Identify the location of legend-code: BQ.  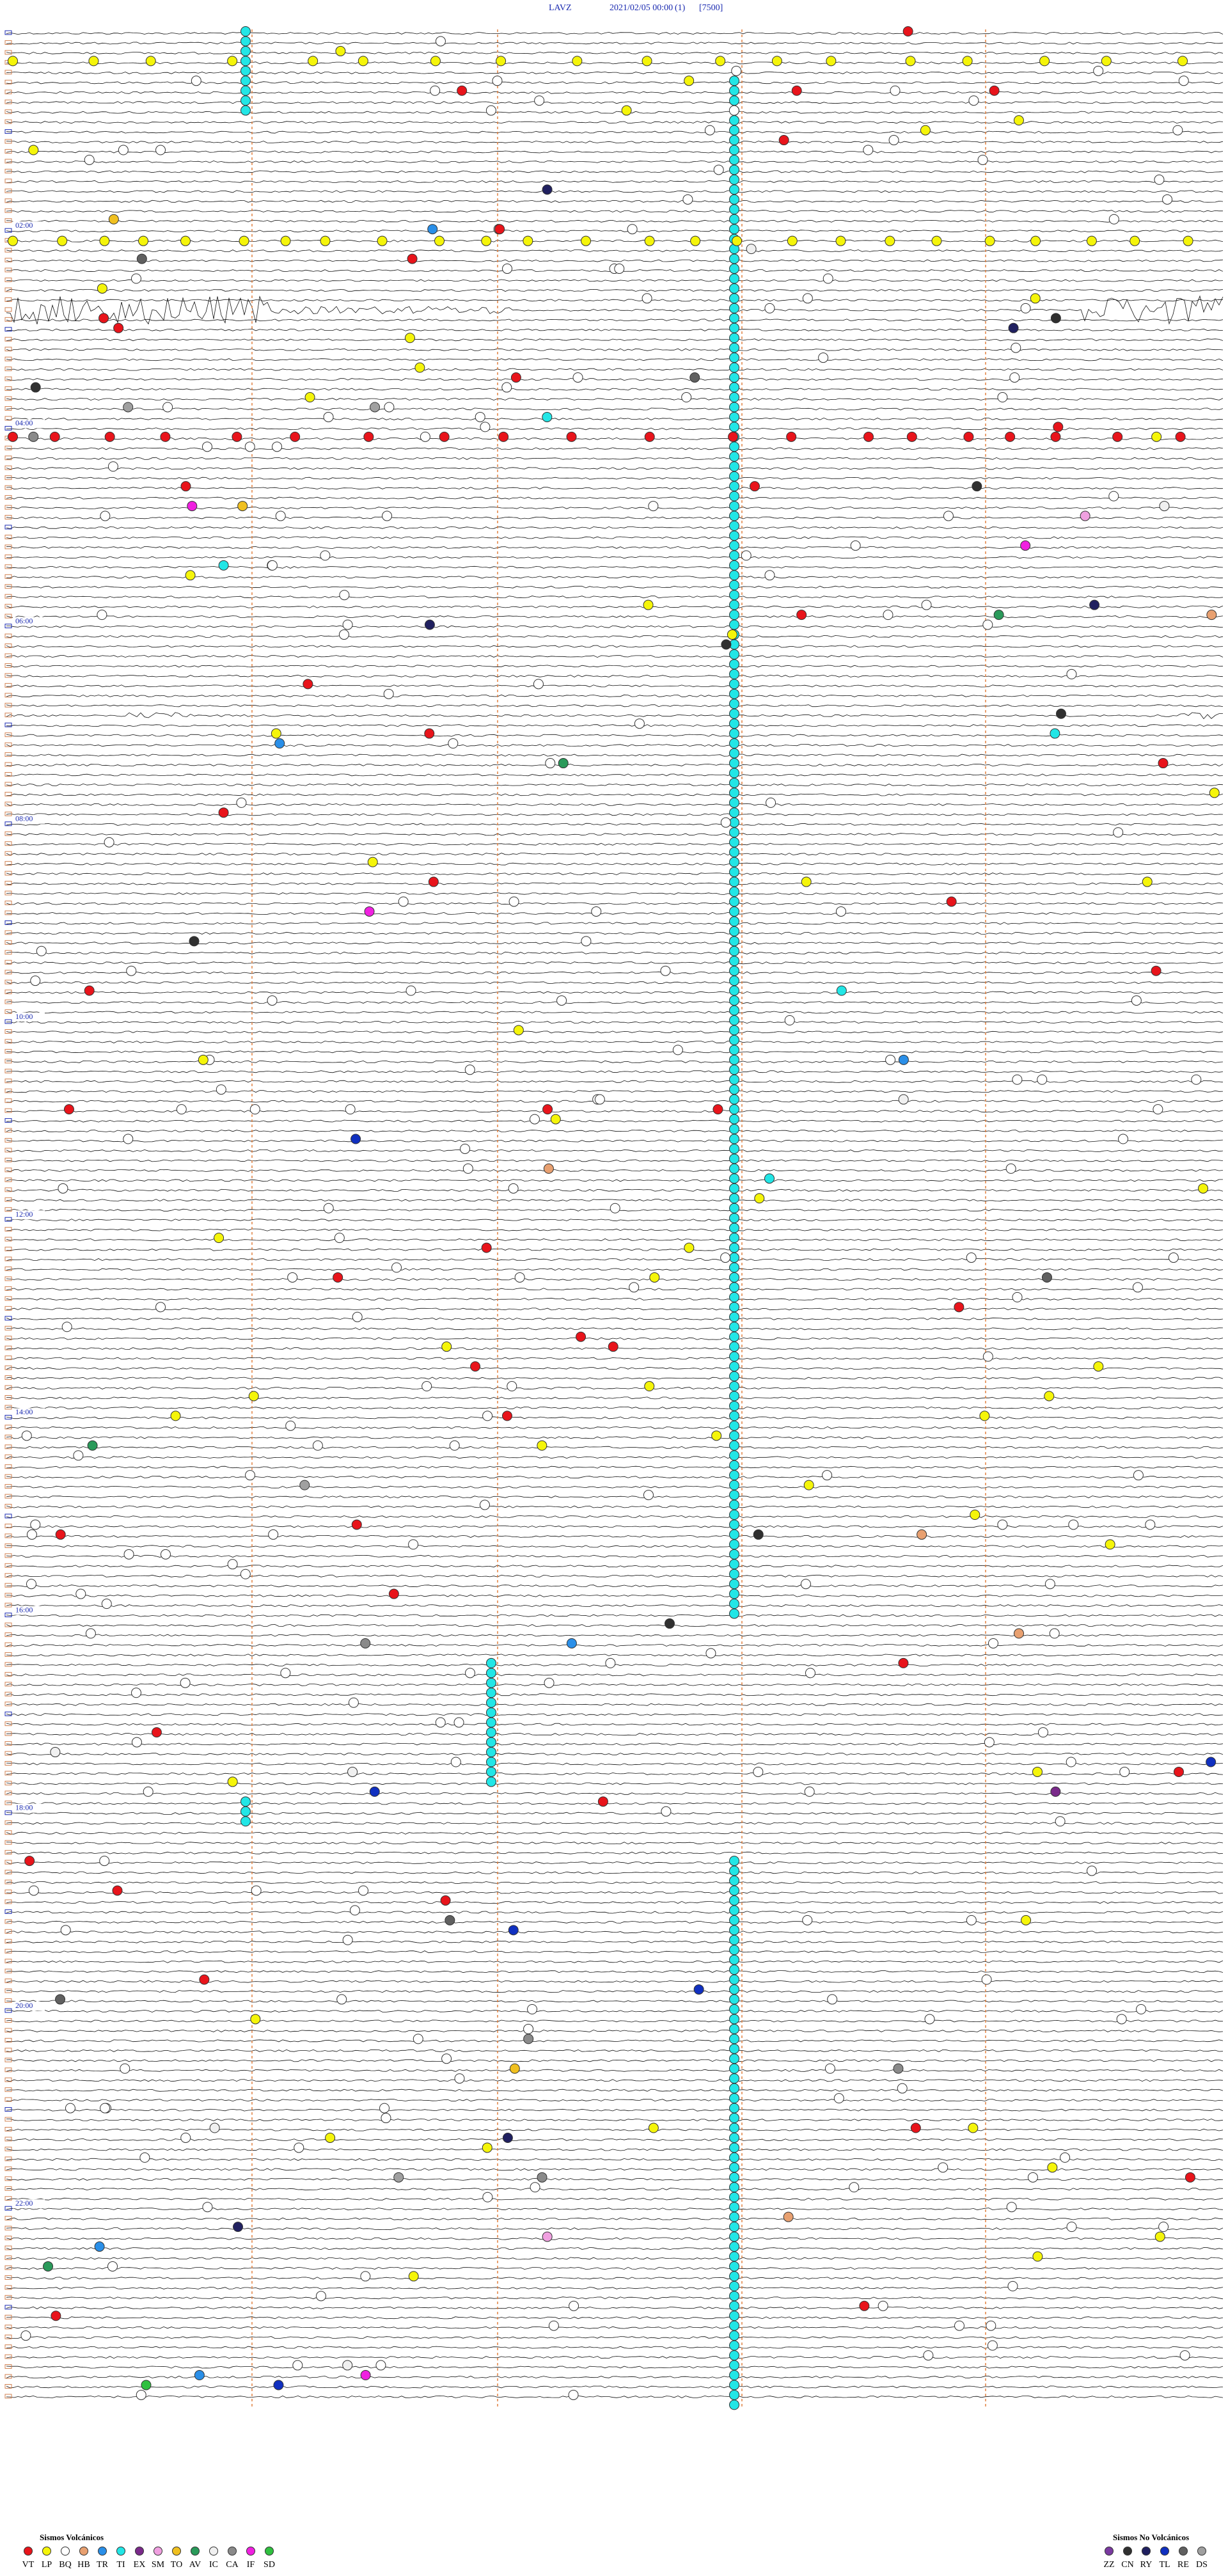
(65, 2565).